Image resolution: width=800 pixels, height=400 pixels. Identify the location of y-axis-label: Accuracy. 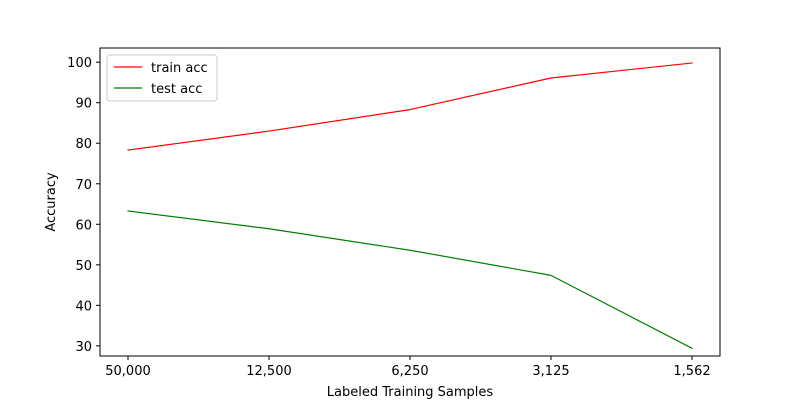
(51, 202).